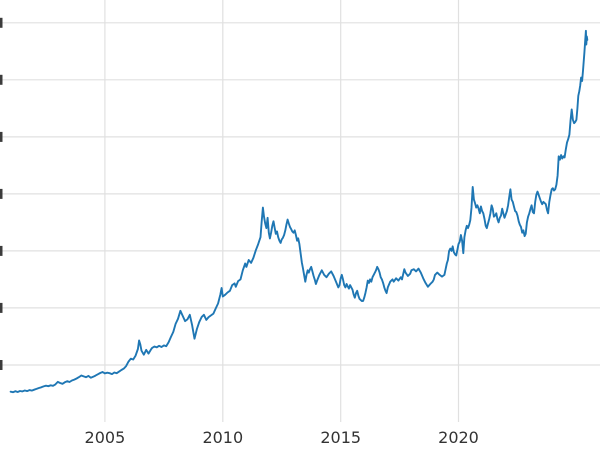  What do you see at coordinates (105, 437) in the screenshot?
I see `x-tick-label: 2005` at bounding box center [105, 437].